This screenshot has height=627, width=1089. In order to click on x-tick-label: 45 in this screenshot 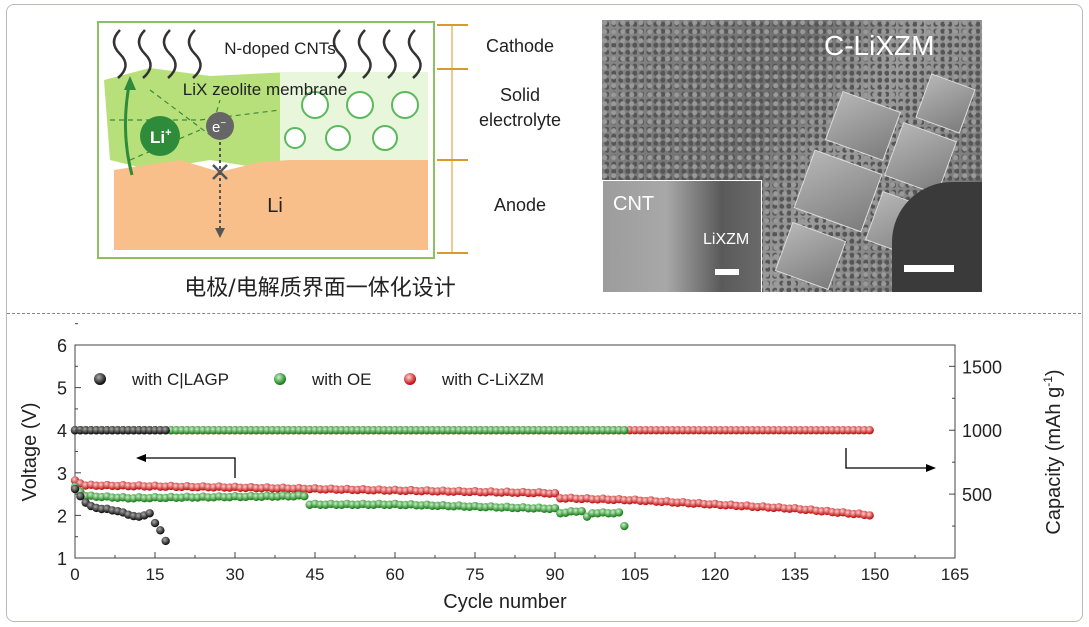, I will do `click(315, 574)`.